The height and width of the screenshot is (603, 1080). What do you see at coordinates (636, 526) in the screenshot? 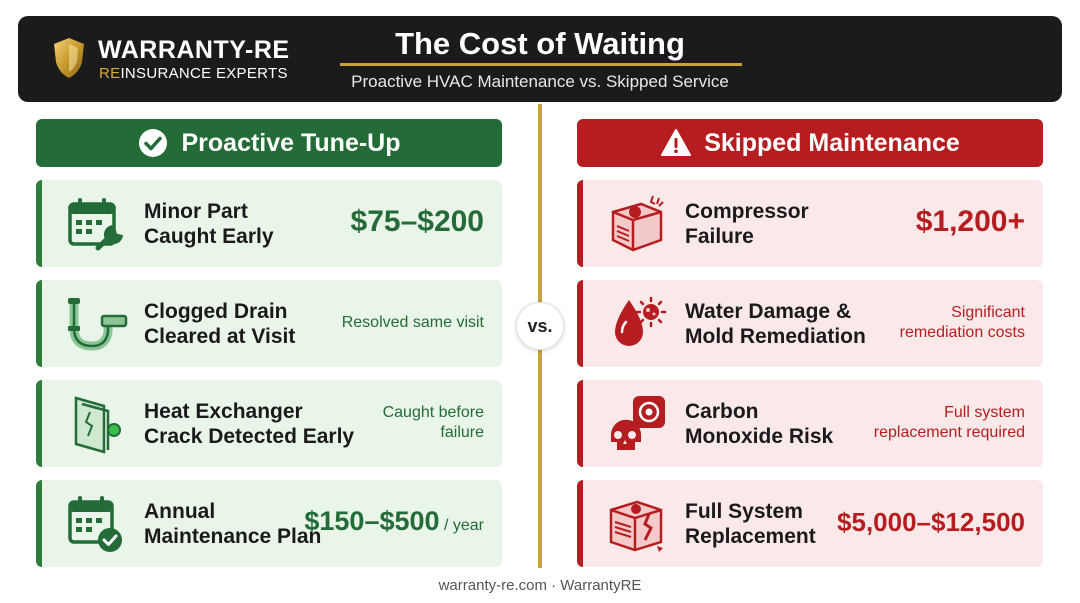
I see `cracked-unit-icon` at bounding box center [636, 526].